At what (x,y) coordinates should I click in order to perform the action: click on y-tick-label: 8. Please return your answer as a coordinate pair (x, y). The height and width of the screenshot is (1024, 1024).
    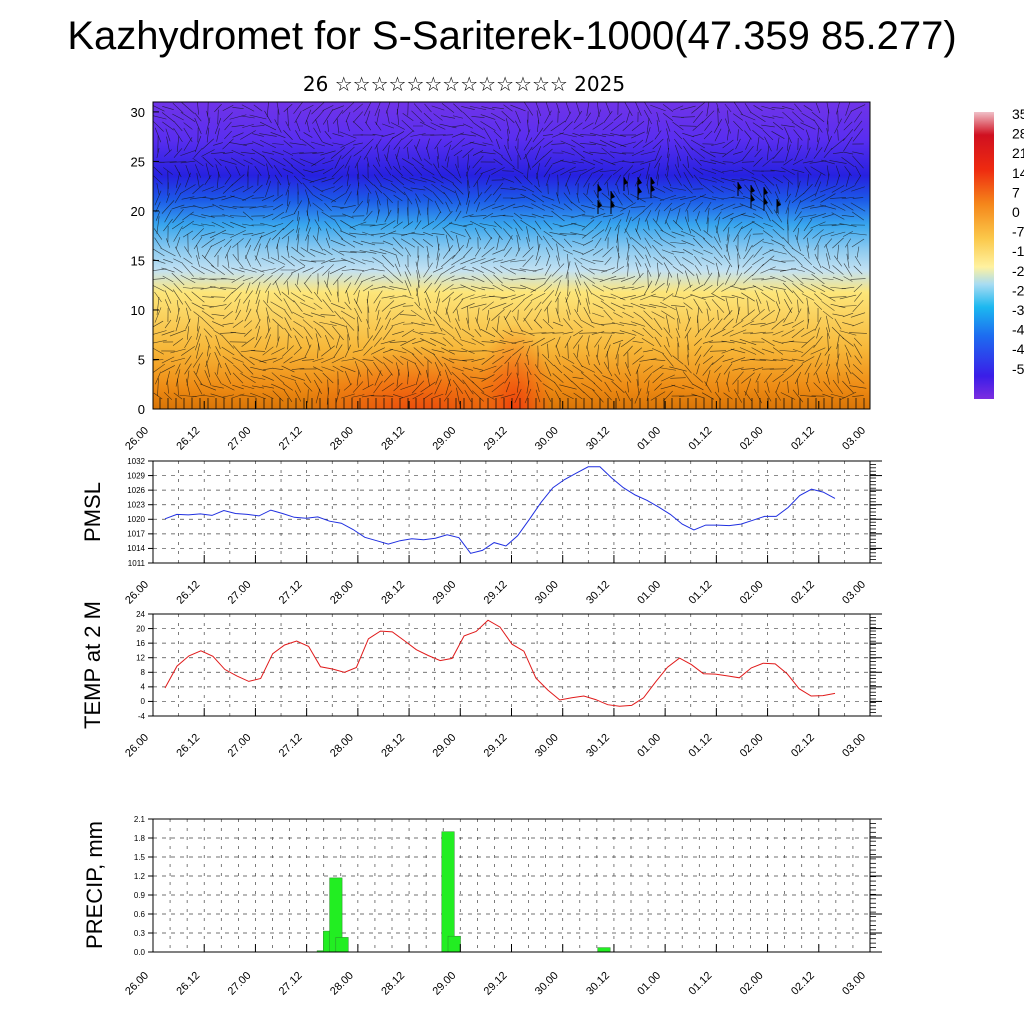
    Looking at the image, I should click on (143, 672).